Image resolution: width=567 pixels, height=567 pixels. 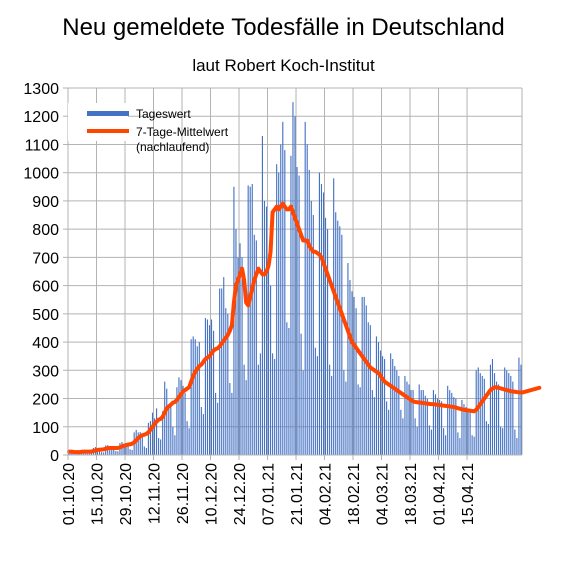 What do you see at coordinates (41, 174) in the screenshot?
I see `y-tick-label: 1000` at bounding box center [41, 174].